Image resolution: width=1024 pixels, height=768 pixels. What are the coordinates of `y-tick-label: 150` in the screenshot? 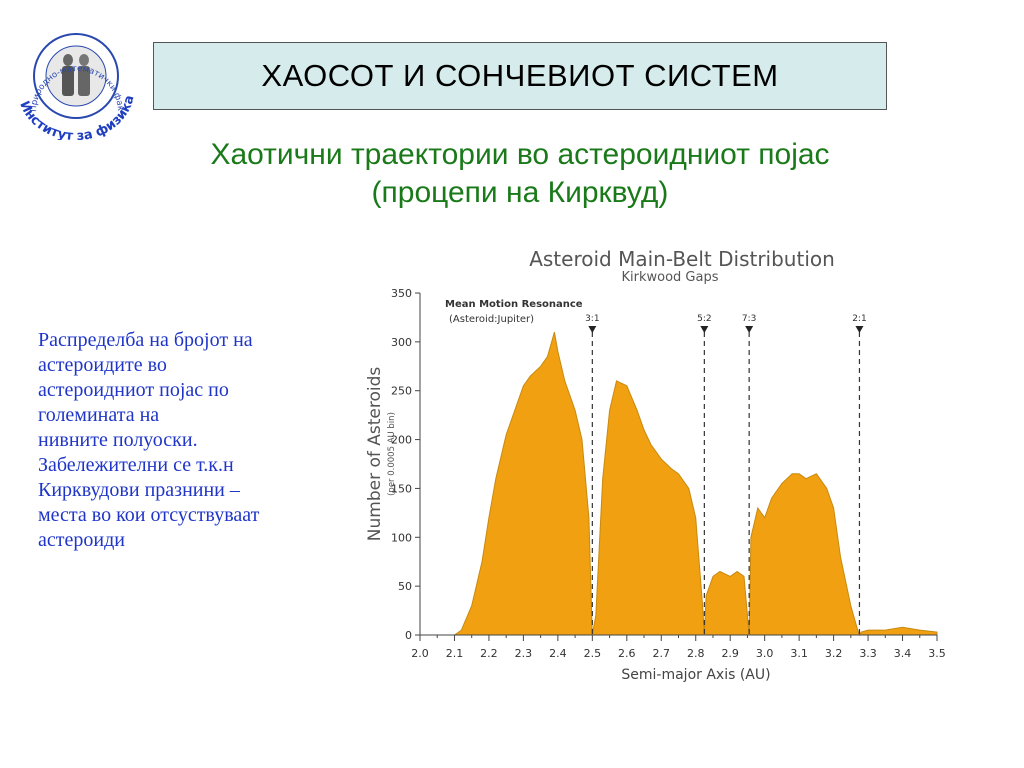 It's located at (401, 488).